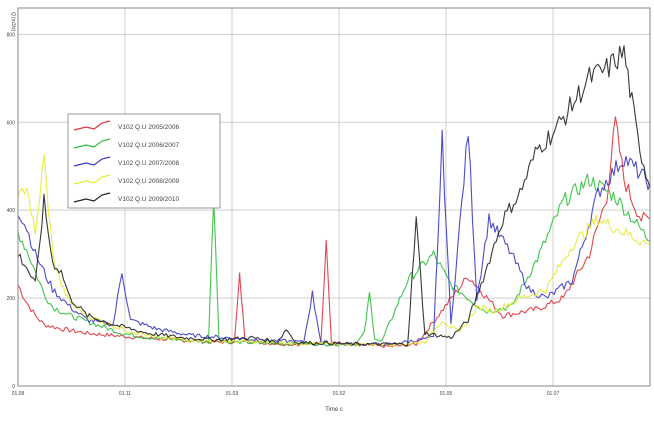 The width and height of the screenshot is (654, 421). What do you see at coordinates (446, 394) in the screenshot?
I see `x-tick-label: 01.05` at bounding box center [446, 394].